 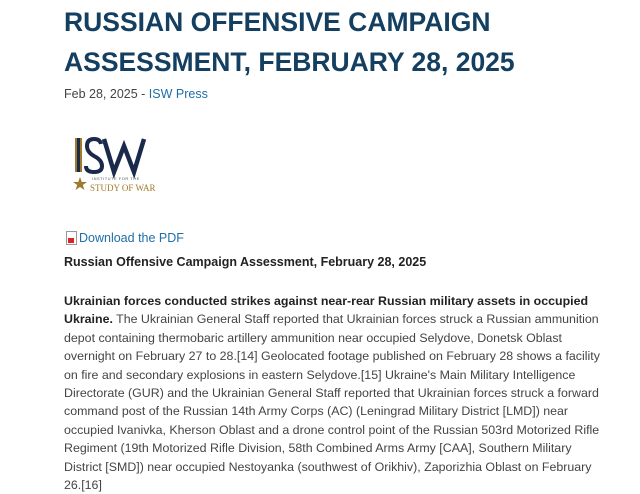 What do you see at coordinates (71, 238) in the screenshot?
I see `pdf-icon` at bounding box center [71, 238].